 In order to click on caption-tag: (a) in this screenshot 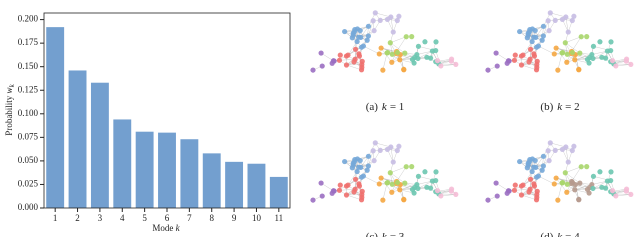, I will do `click(372, 107)`.